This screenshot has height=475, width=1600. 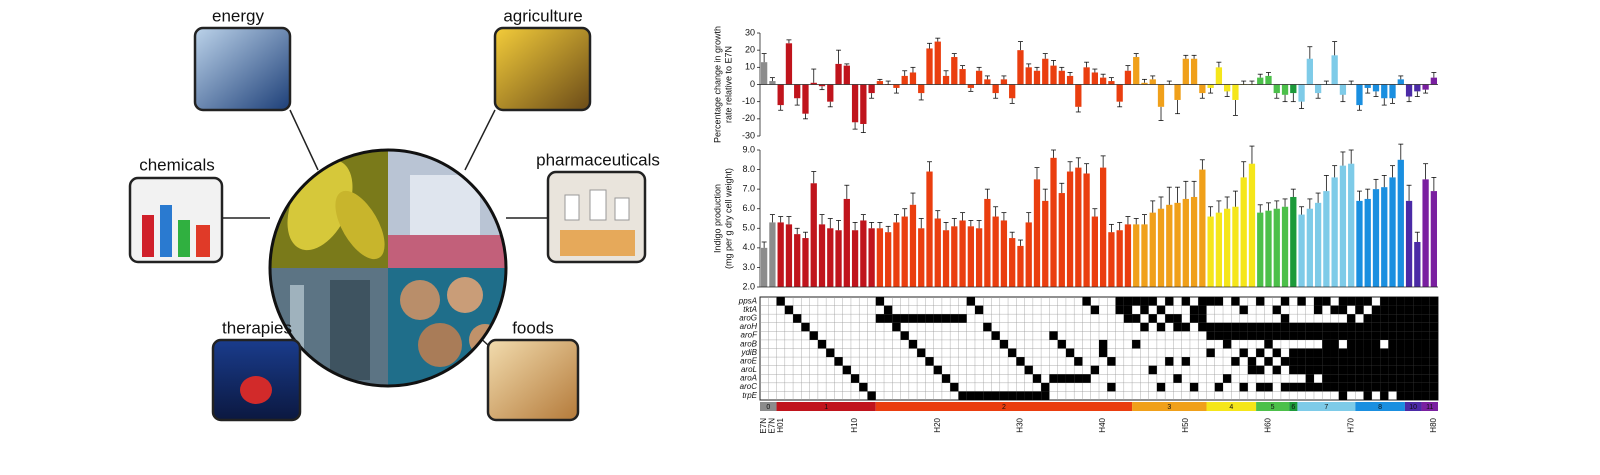 I want to click on group-label: 3, so click(x=1169, y=407).